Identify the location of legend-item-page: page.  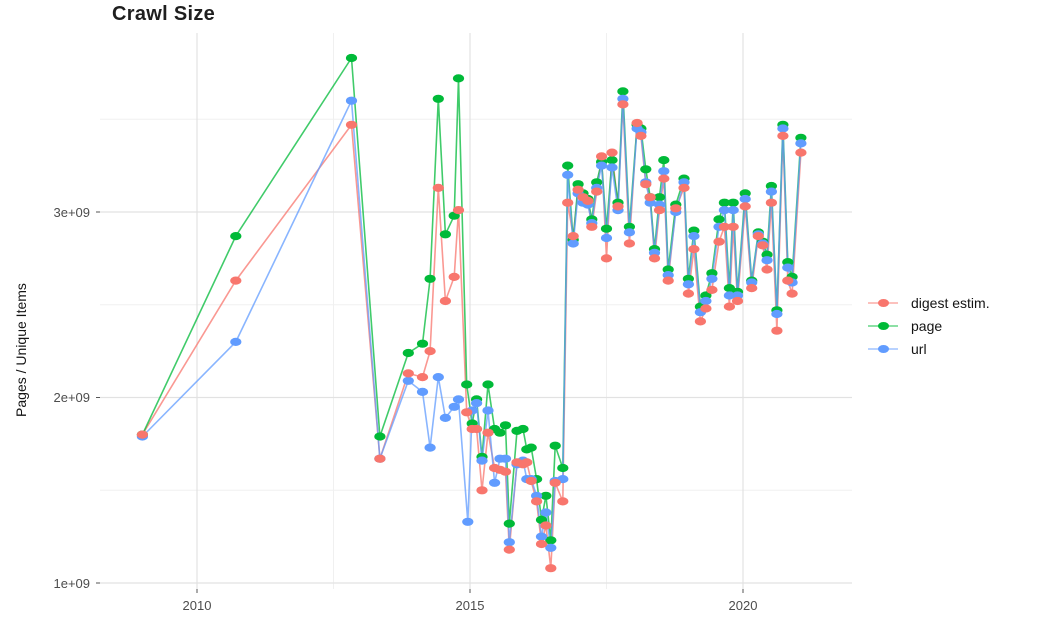
(929, 325).